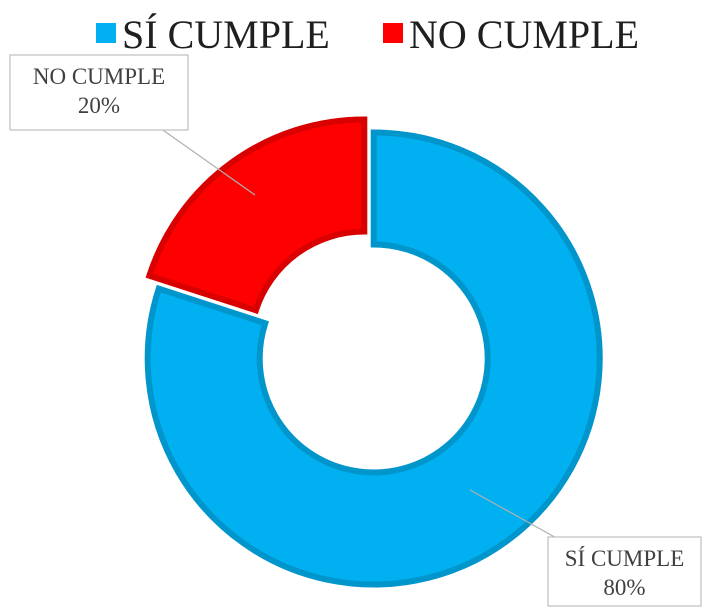 The height and width of the screenshot is (607, 702). Describe the element at coordinates (524, 34) in the screenshot. I see `legend-label: NO CUMPLE` at that location.